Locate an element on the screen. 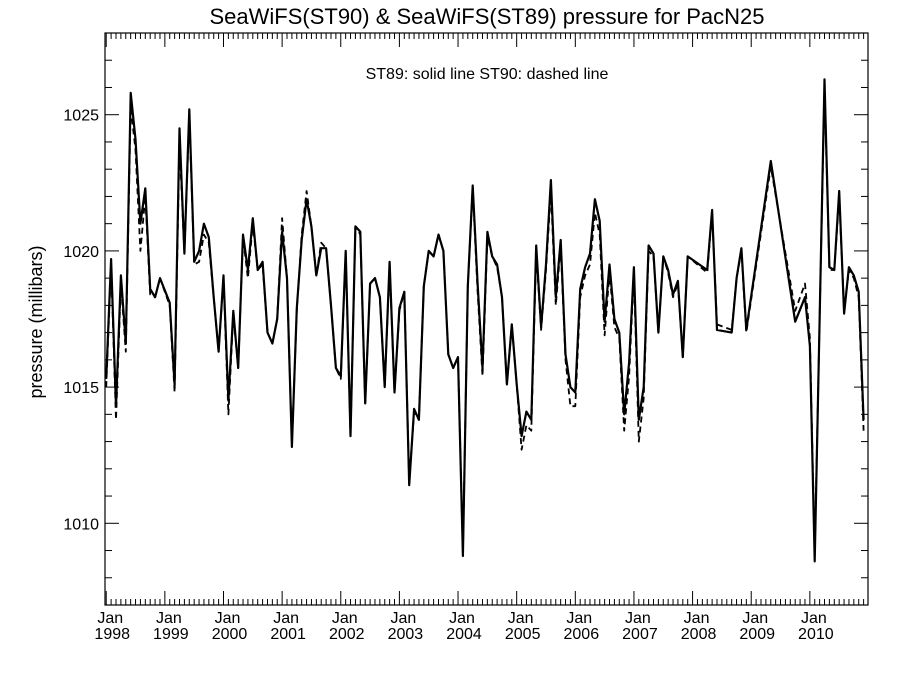 Image resolution: width=900 pixels, height=675 pixels. x-tick-year-label: 2010 is located at coordinates (816, 634).